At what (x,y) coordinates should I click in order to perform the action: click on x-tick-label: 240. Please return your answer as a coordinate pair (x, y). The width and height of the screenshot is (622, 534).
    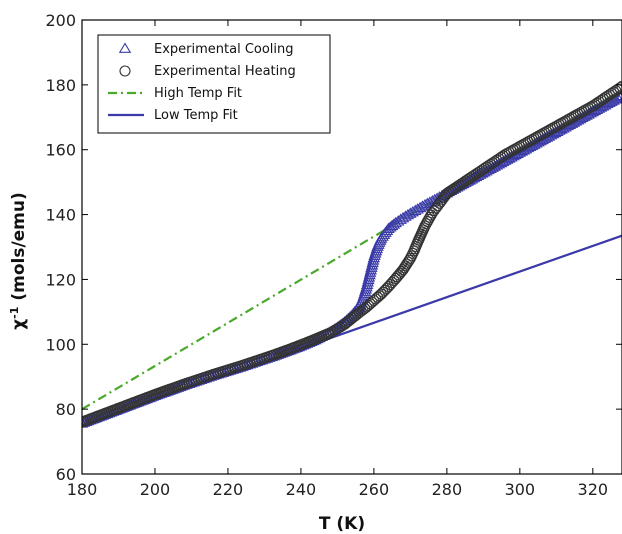
    Looking at the image, I should click on (301, 489).